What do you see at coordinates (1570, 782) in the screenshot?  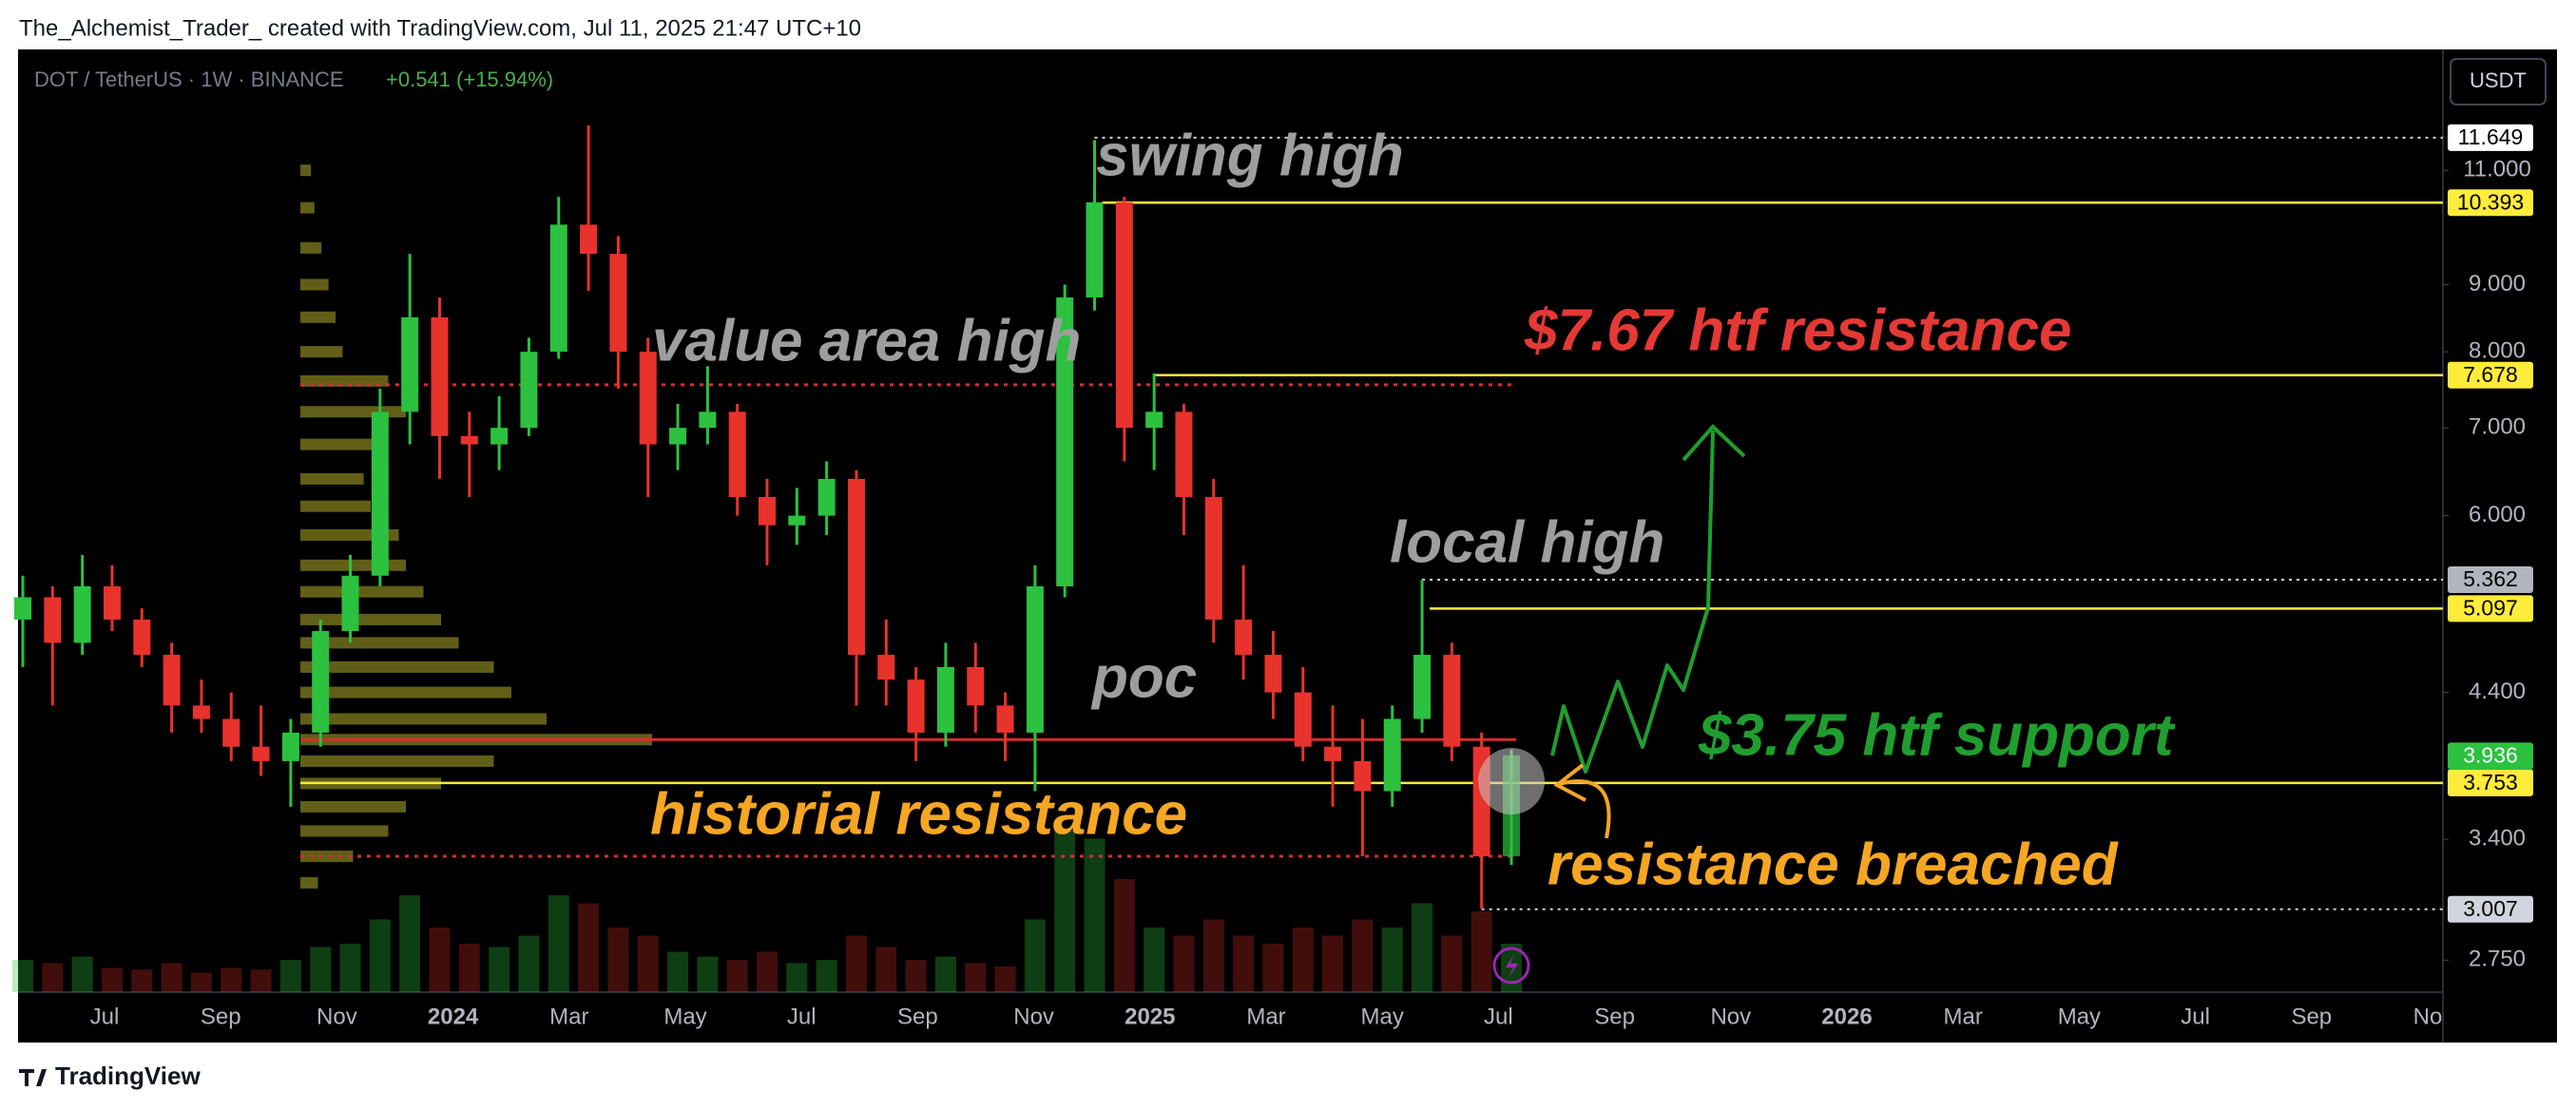 I see `breach-arrow-head` at bounding box center [1570, 782].